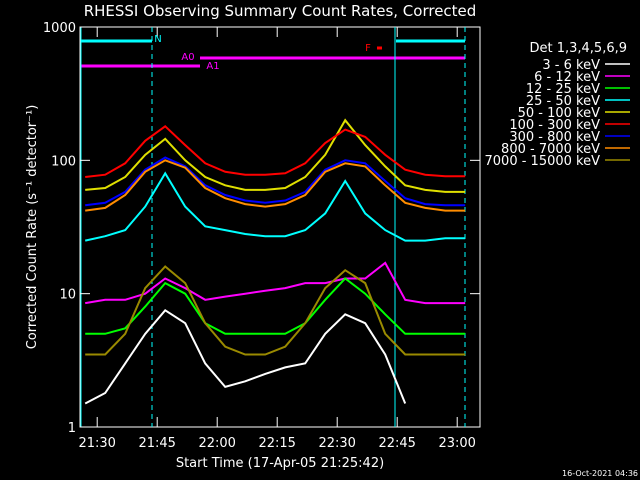 Image resolution: width=640 pixels, height=480 pixels. What do you see at coordinates (396, 443) in the screenshot?
I see `x-tick-label: 22:45` at bounding box center [396, 443].